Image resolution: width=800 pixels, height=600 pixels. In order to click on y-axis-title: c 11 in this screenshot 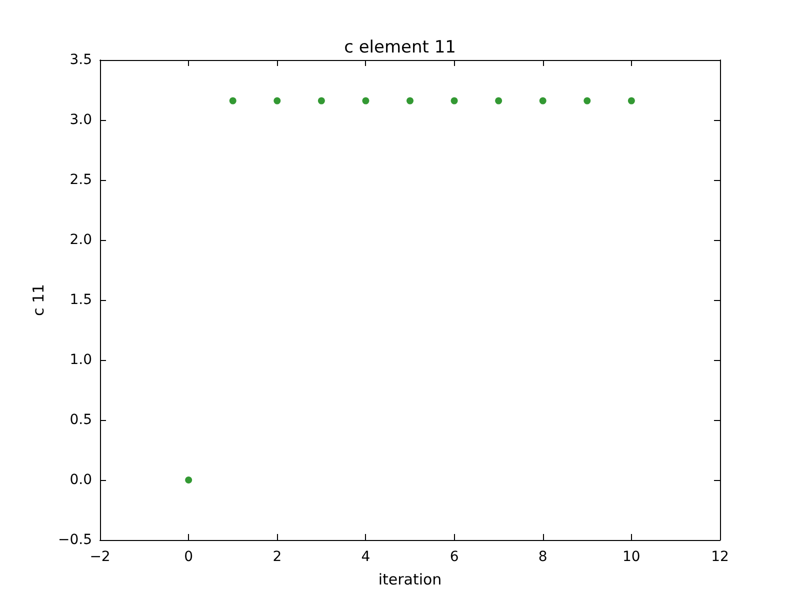, I will do `click(39, 300)`.